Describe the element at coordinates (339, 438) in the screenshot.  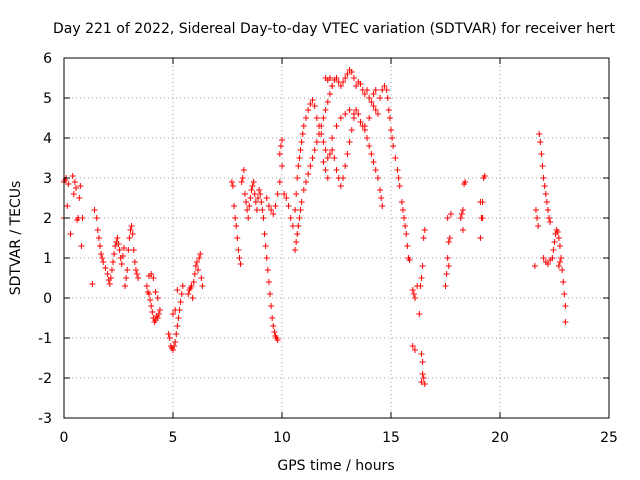
I see `x-tick-labels: 0 5 10 15 20 25` at that location.